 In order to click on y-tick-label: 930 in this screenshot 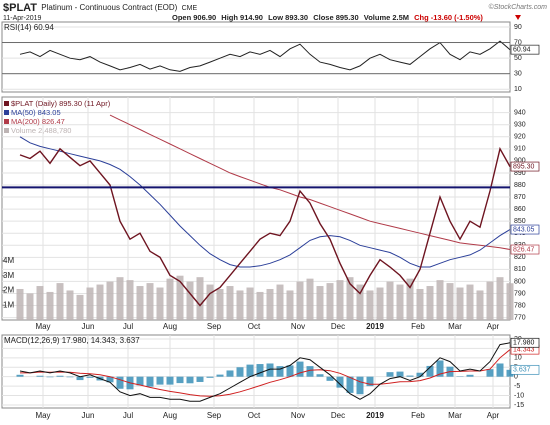, I will do `click(520, 125)`.